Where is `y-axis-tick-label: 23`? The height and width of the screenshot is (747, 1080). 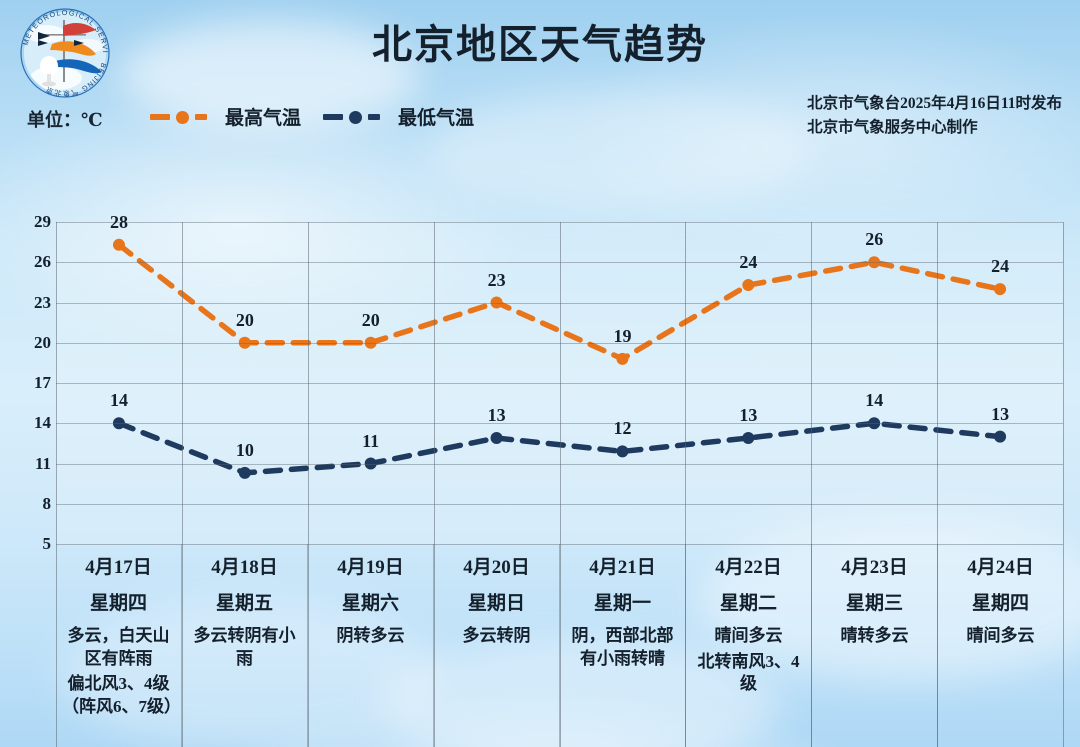 y-axis-tick-label: 23 is located at coordinates (42, 302).